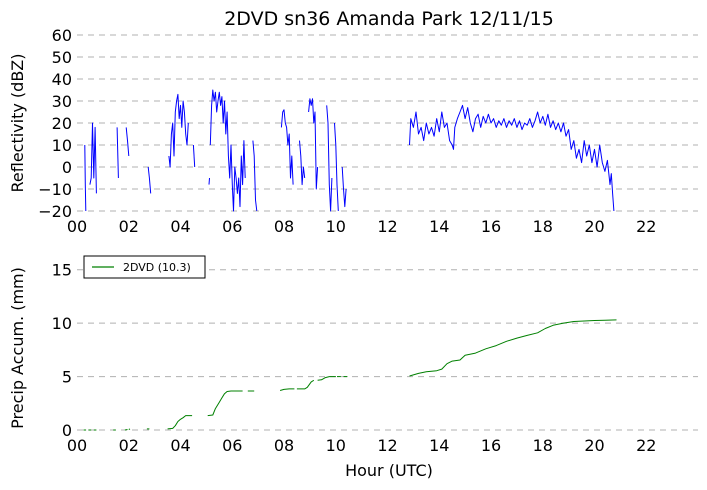 The width and height of the screenshot is (707, 490). What do you see at coordinates (387, 226) in the screenshot?
I see `reflectivity-x-tick-label: 12` at bounding box center [387, 226].